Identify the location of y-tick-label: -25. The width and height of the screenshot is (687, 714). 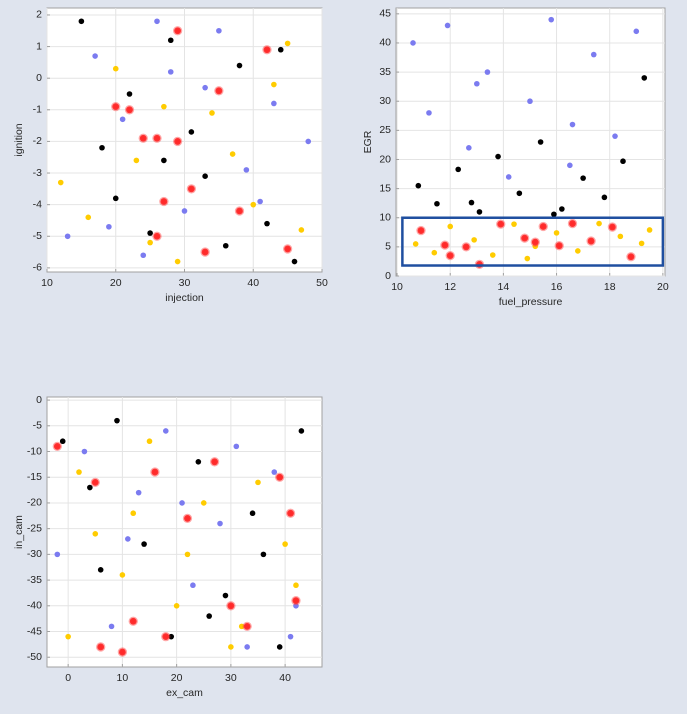
(34, 528).